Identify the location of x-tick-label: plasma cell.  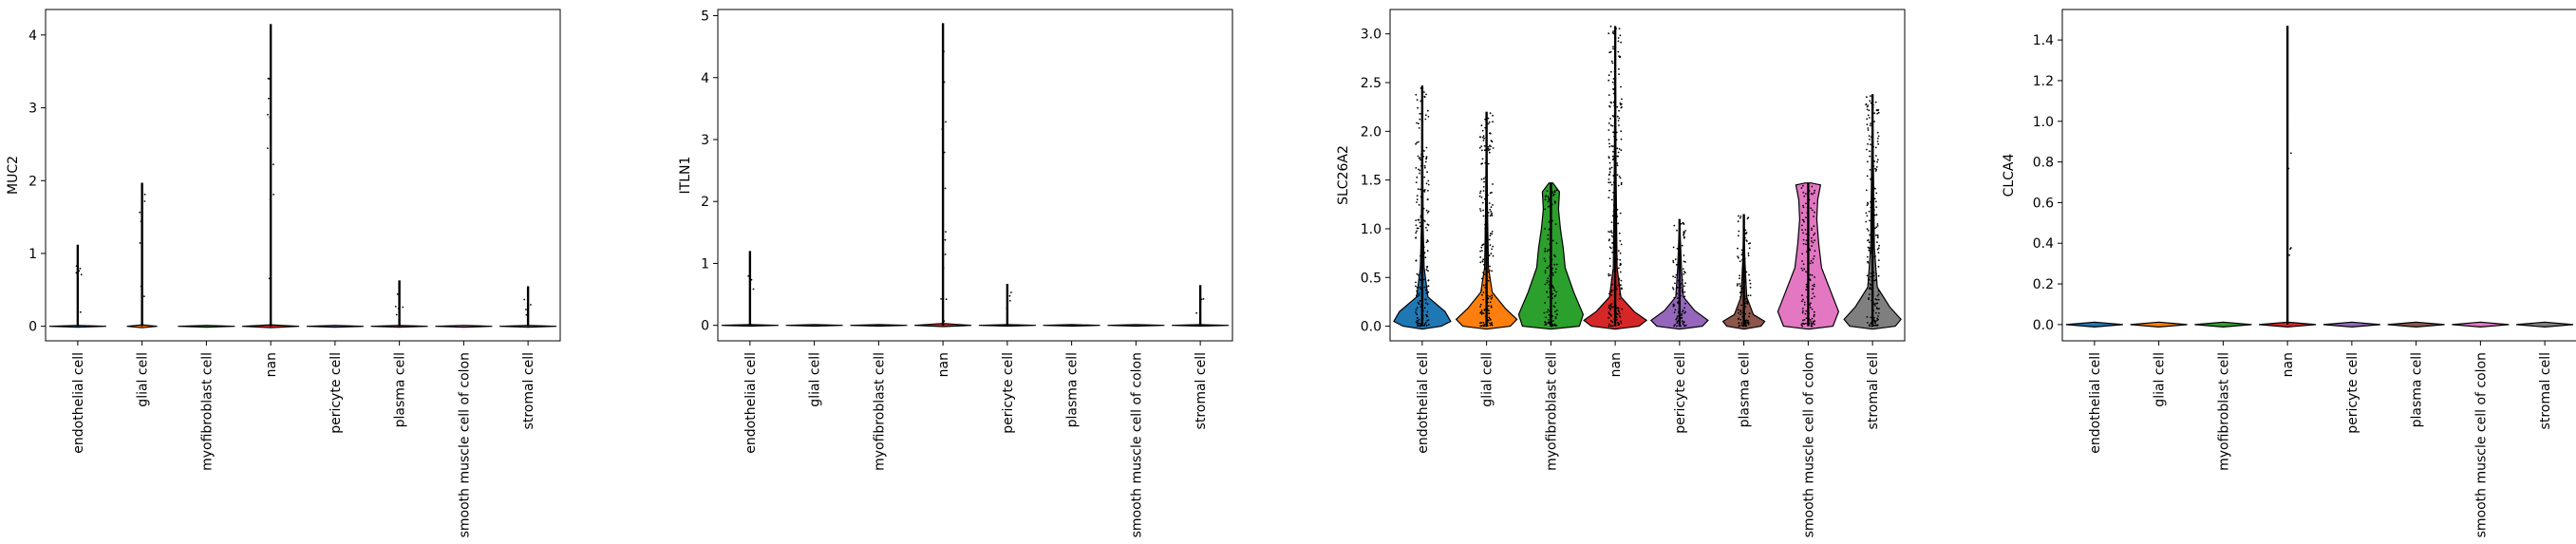
(1745, 389).